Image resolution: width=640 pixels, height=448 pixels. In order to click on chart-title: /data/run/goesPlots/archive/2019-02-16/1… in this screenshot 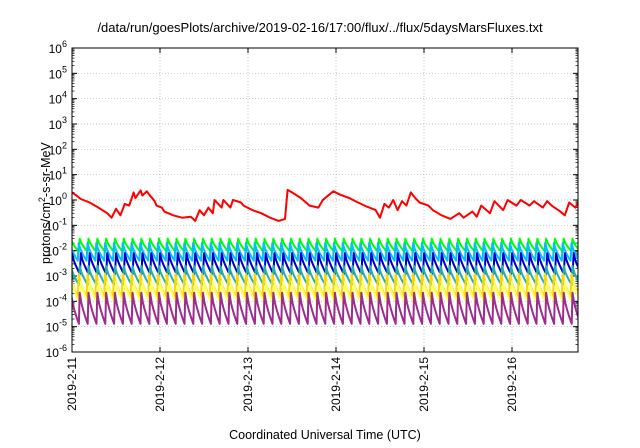, I will do `click(320, 27)`.